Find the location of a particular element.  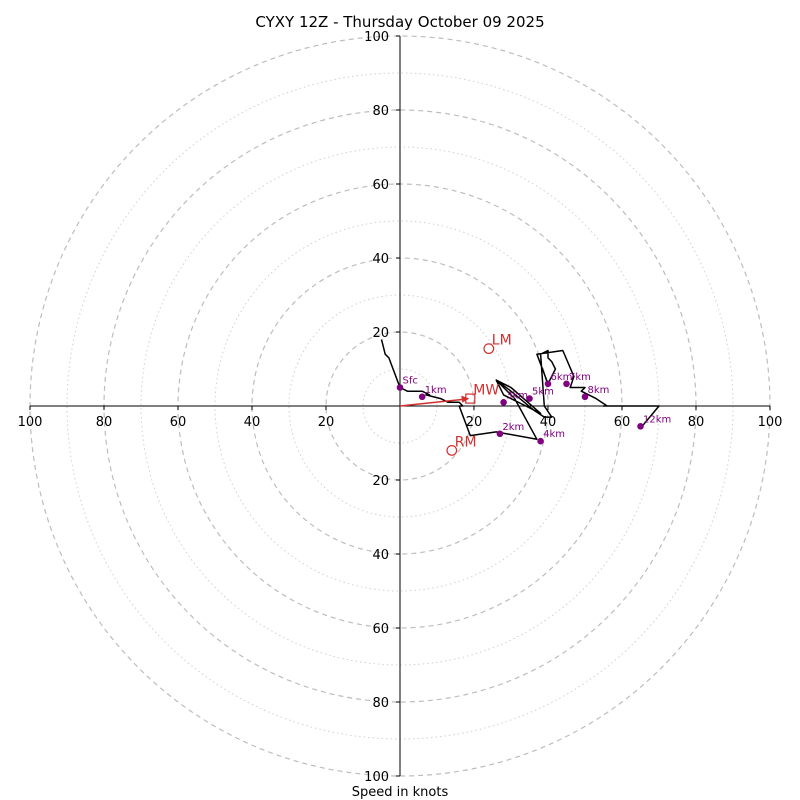

height-marker-4km: 4km is located at coordinates (551, 437).